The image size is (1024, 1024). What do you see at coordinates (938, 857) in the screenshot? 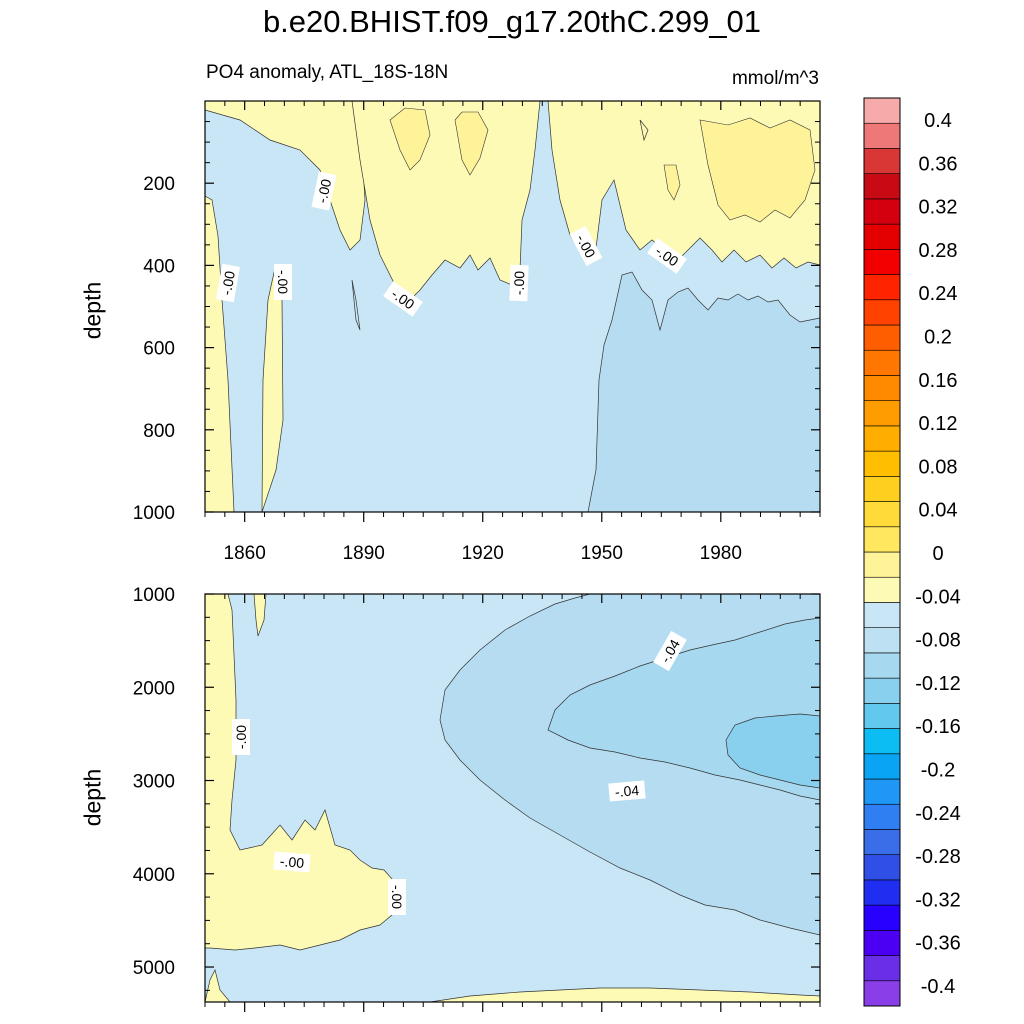
I see `colorbar-tick-label: -0.28` at bounding box center [938, 857].